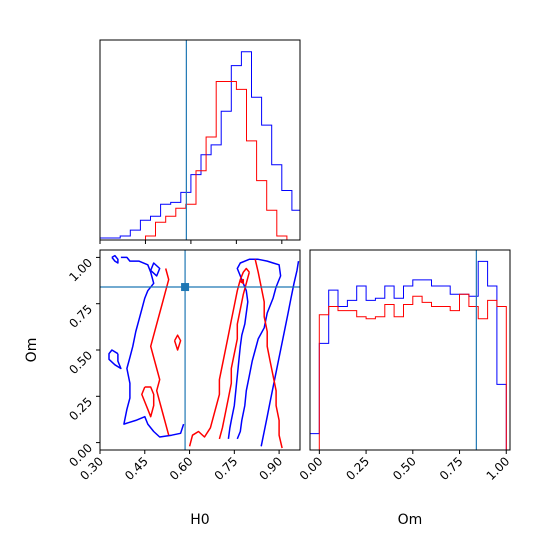 Image resolution: width=550 pixels, height=550 pixels. I want to click on joint-x-tick-label-3: 0.75, so click(226, 468).